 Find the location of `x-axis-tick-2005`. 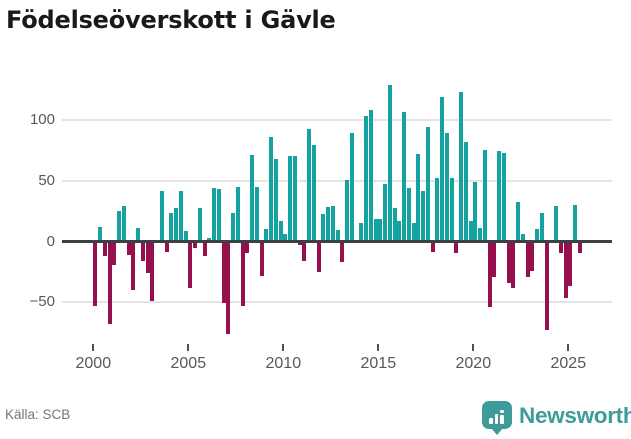

x-axis-tick-2005 is located at coordinates (188, 347).